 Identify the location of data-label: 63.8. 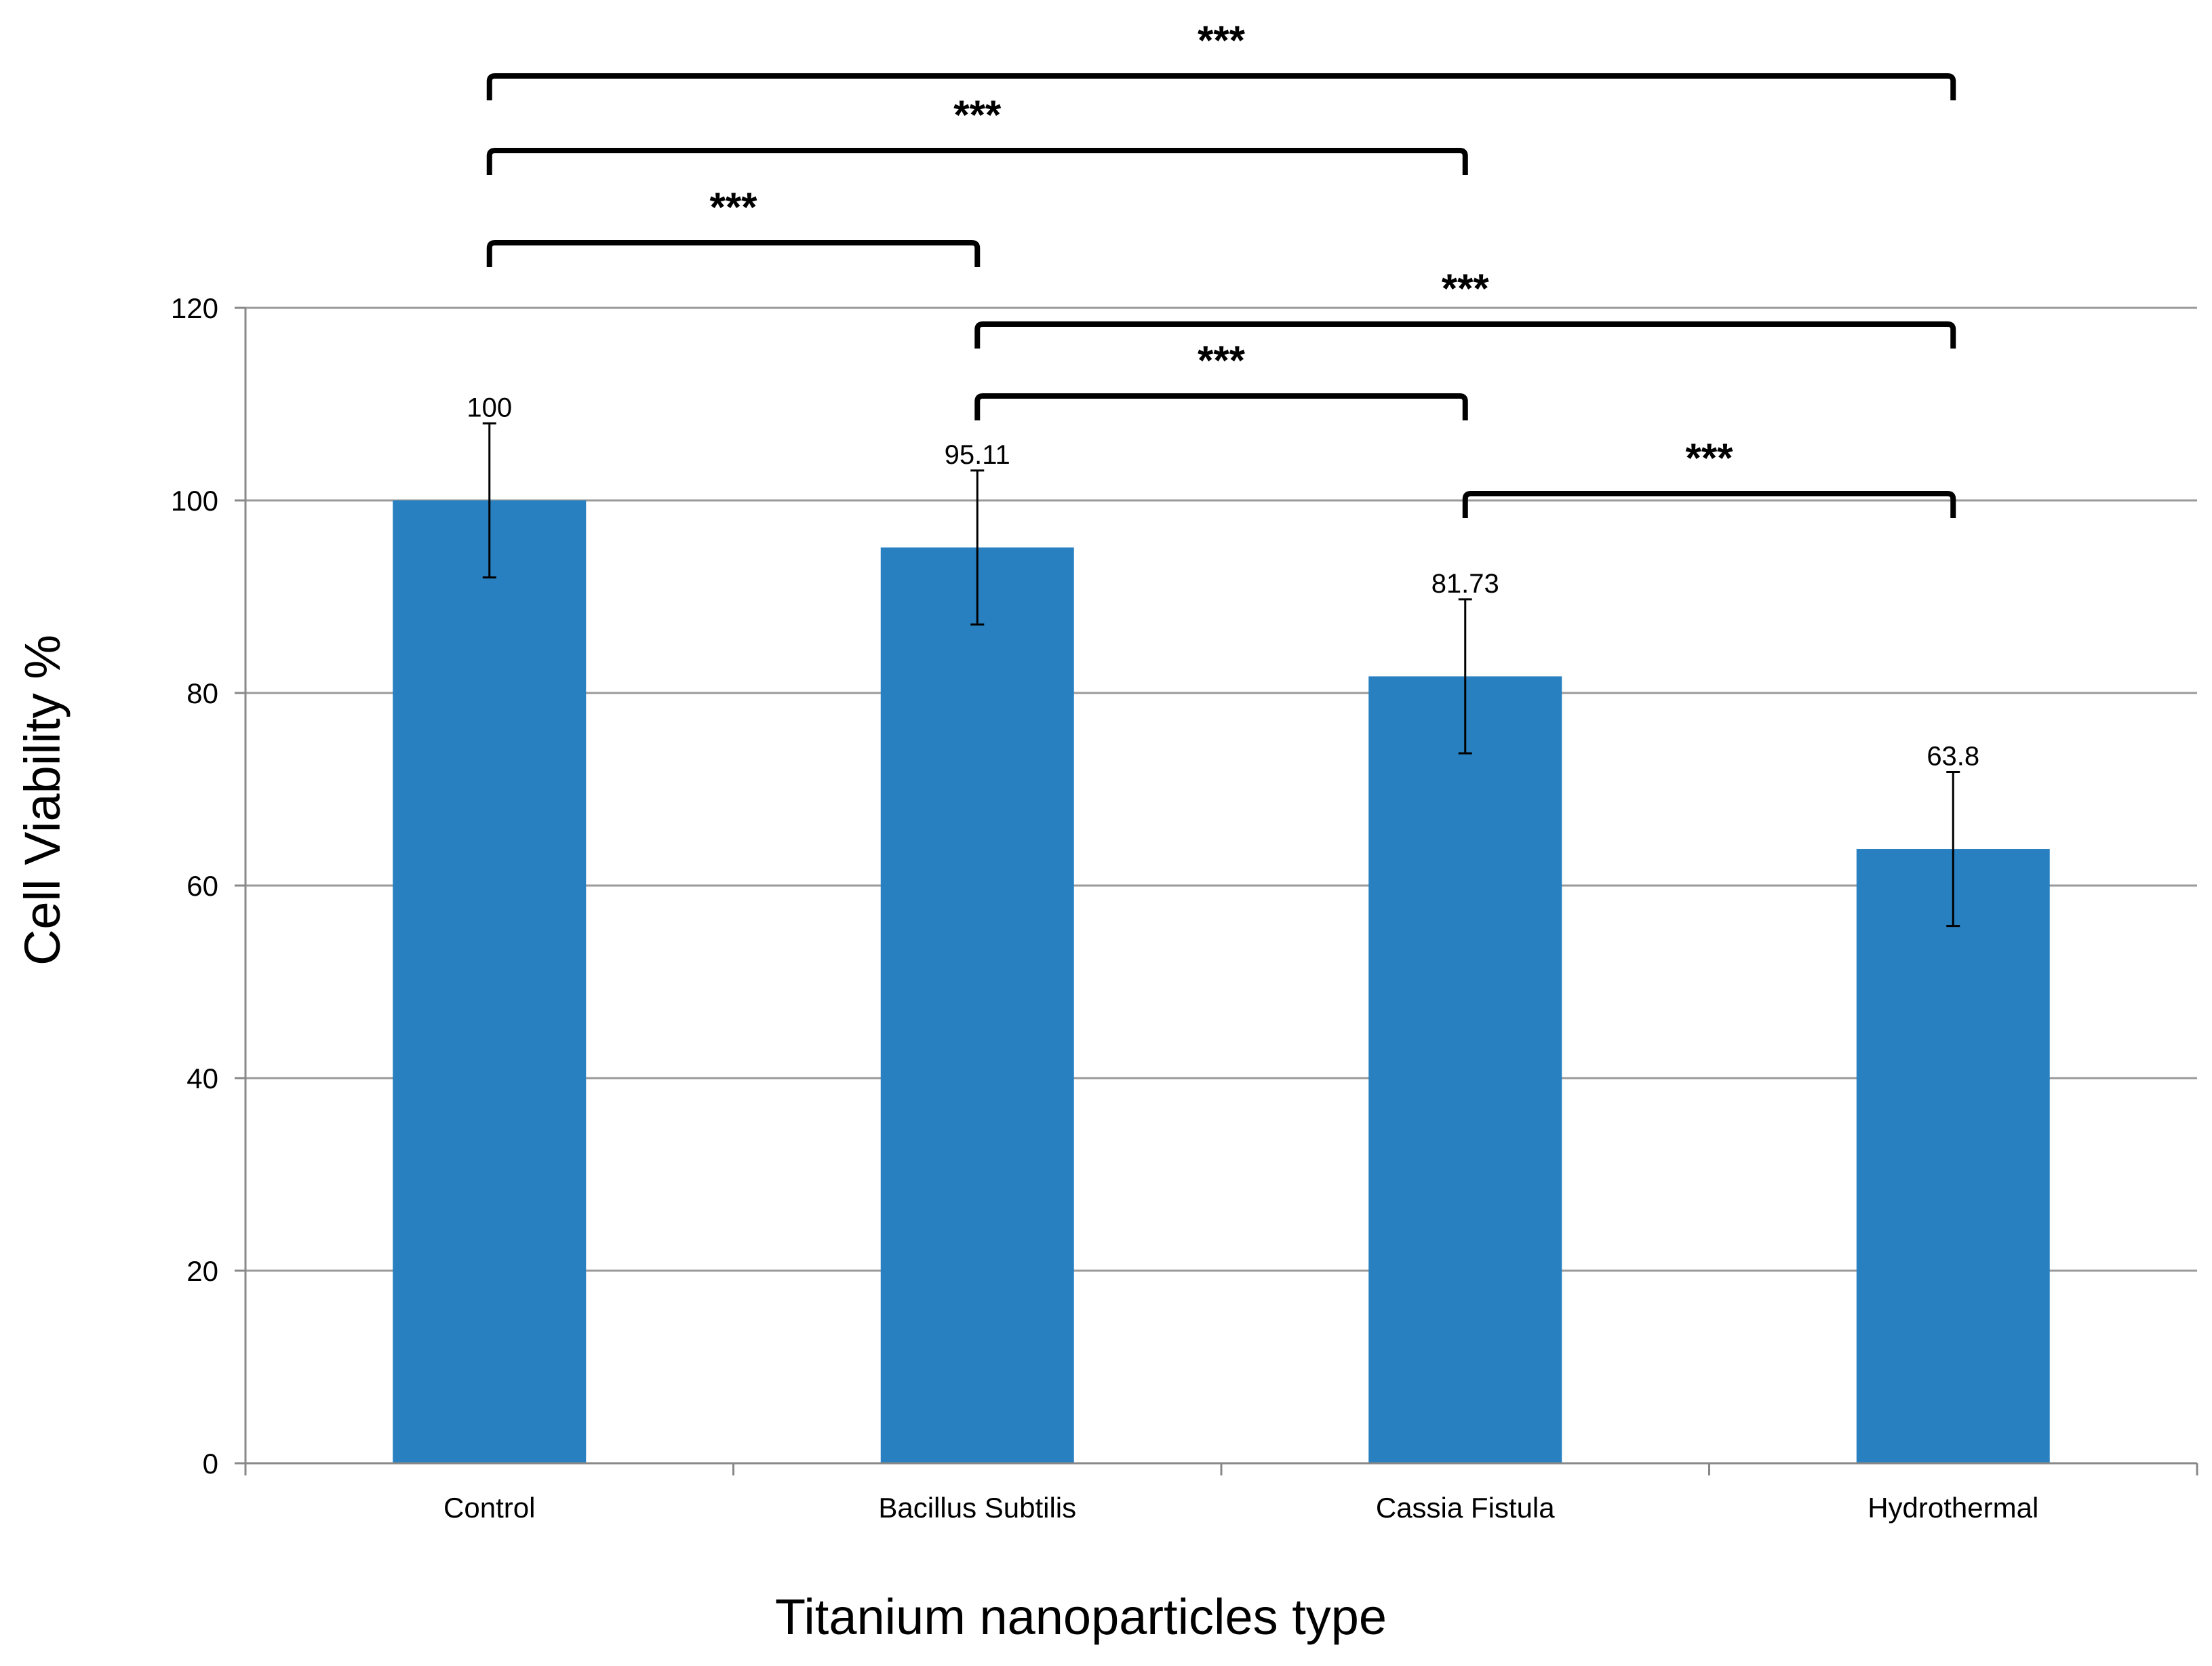
(1953, 756).